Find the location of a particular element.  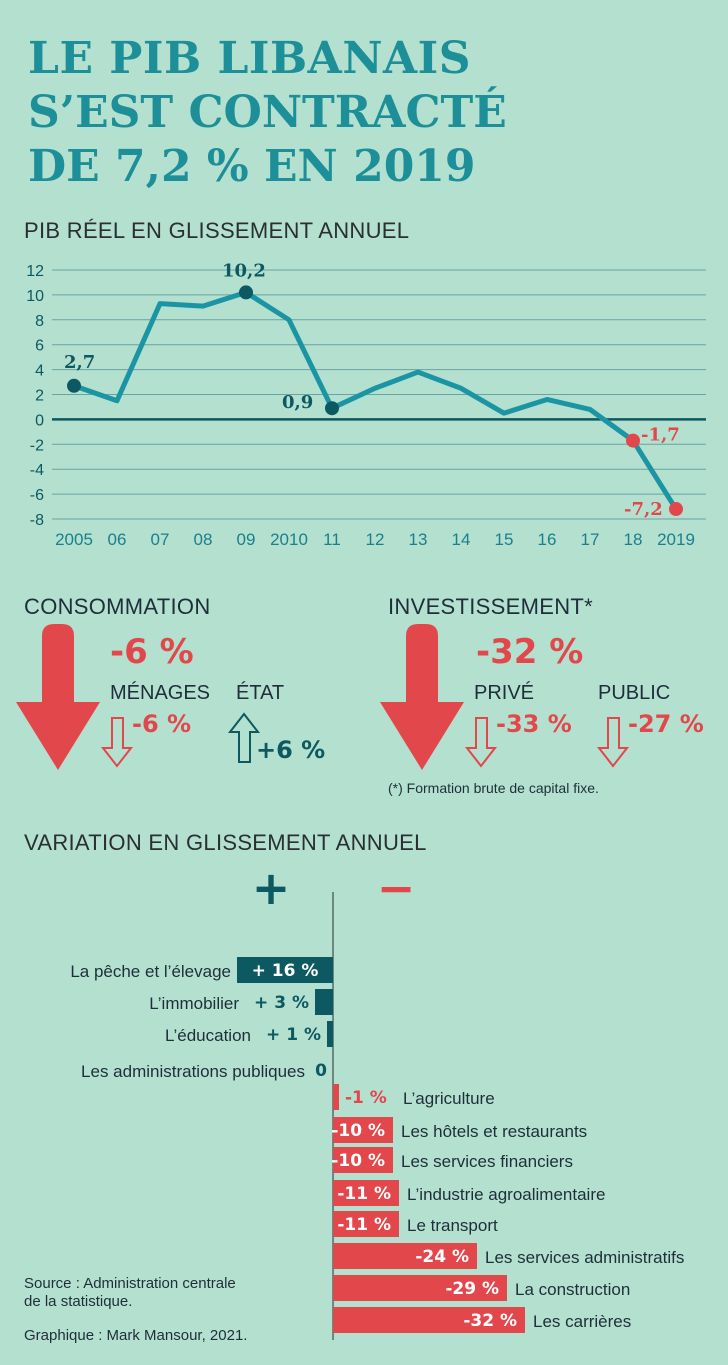

bar-category-label: Les hôtels et restaurants is located at coordinates (494, 1131).